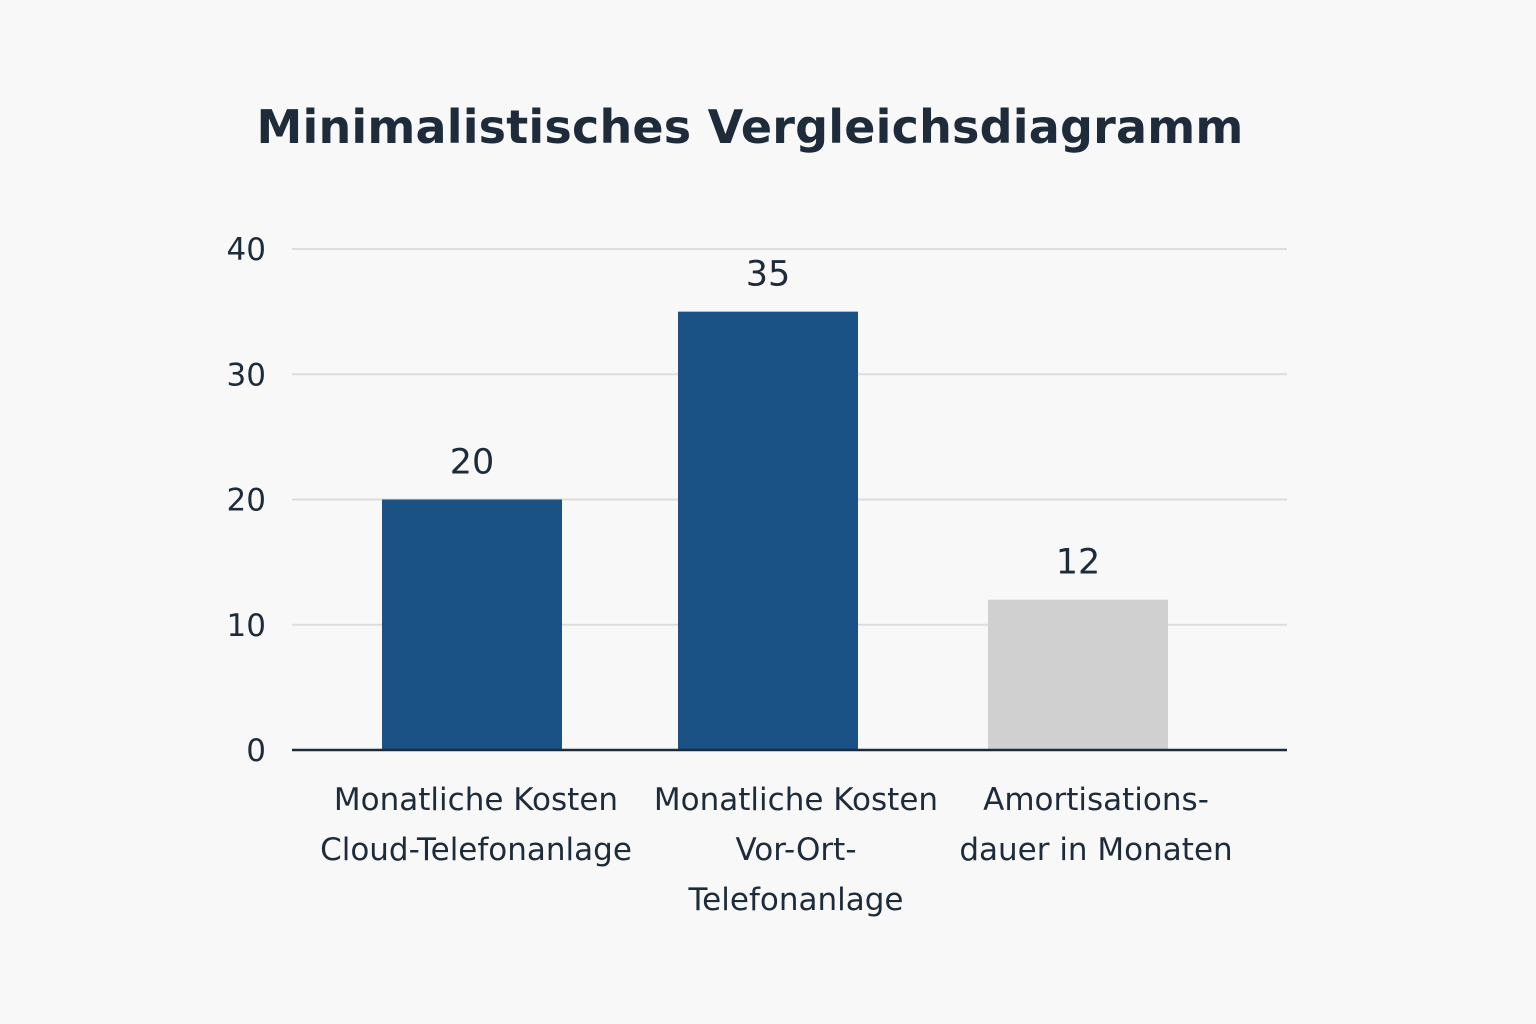  I want to click on y-tick-label: 40, so click(246, 250).